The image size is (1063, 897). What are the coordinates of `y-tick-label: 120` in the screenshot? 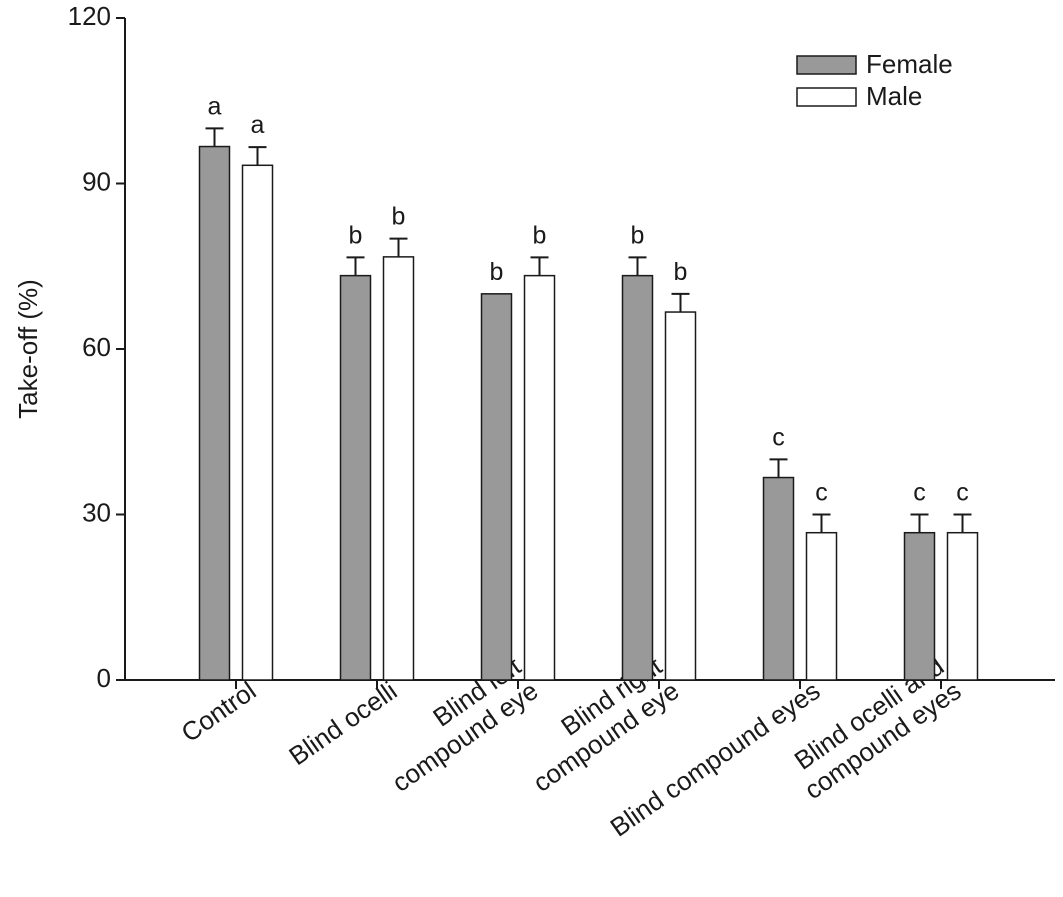 It's located at (89, 16).